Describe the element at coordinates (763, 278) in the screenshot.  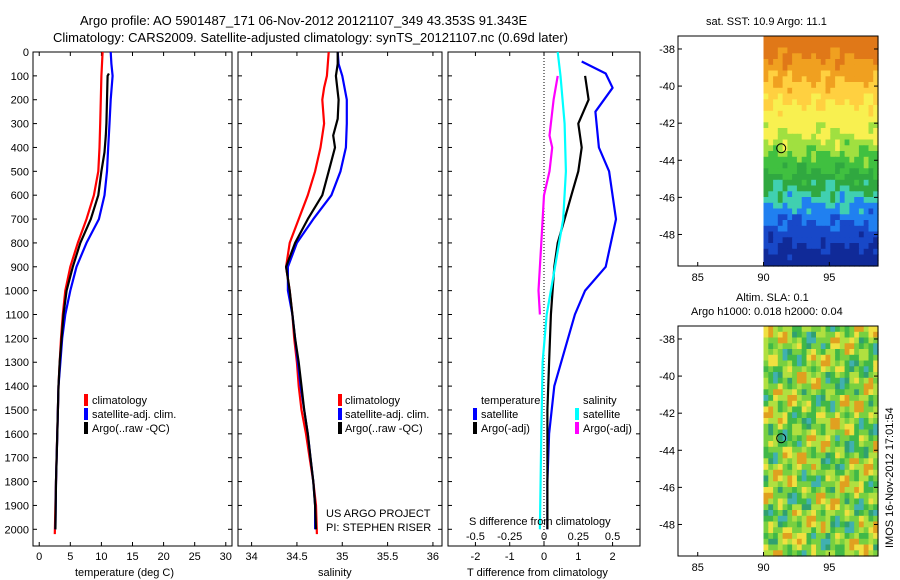
I see `map-x-tick-label: 90` at that location.